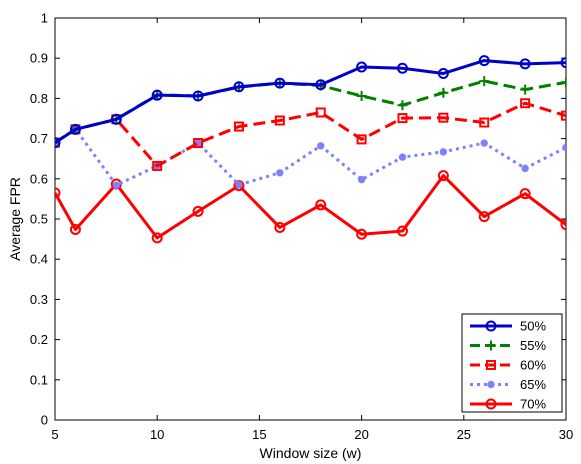 This screenshot has width=581, height=464. I want to click on x-tick-label: 15, so click(259, 434).